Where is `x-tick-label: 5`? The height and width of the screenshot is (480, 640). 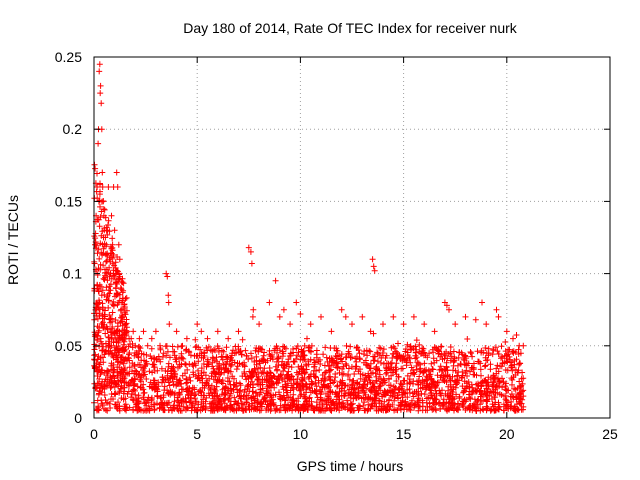 x-tick-label: 5 is located at coordinates (197, 434).